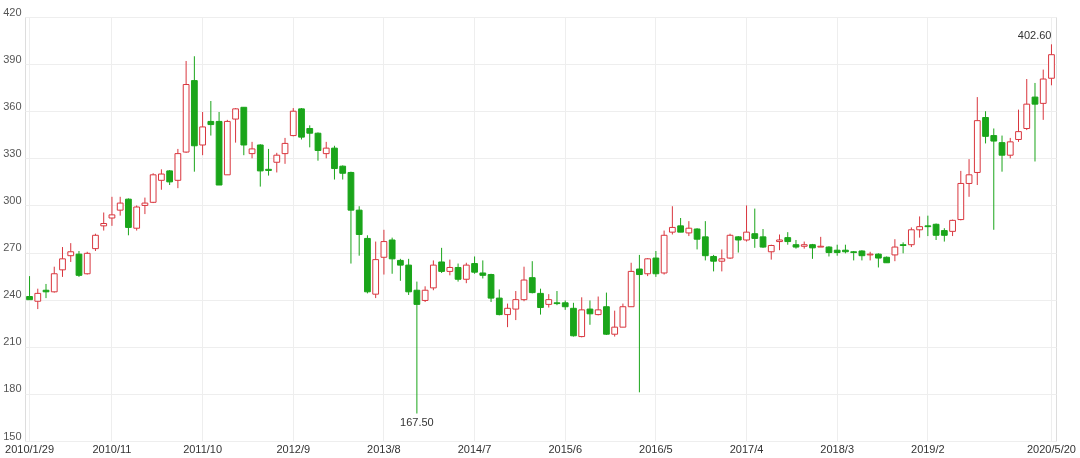 The height and width of the screenshot is (458, 1080). Describe the element at coordinates (384, 448) in the screenshot. I see `x-tick-label: 2013/8` at that location.